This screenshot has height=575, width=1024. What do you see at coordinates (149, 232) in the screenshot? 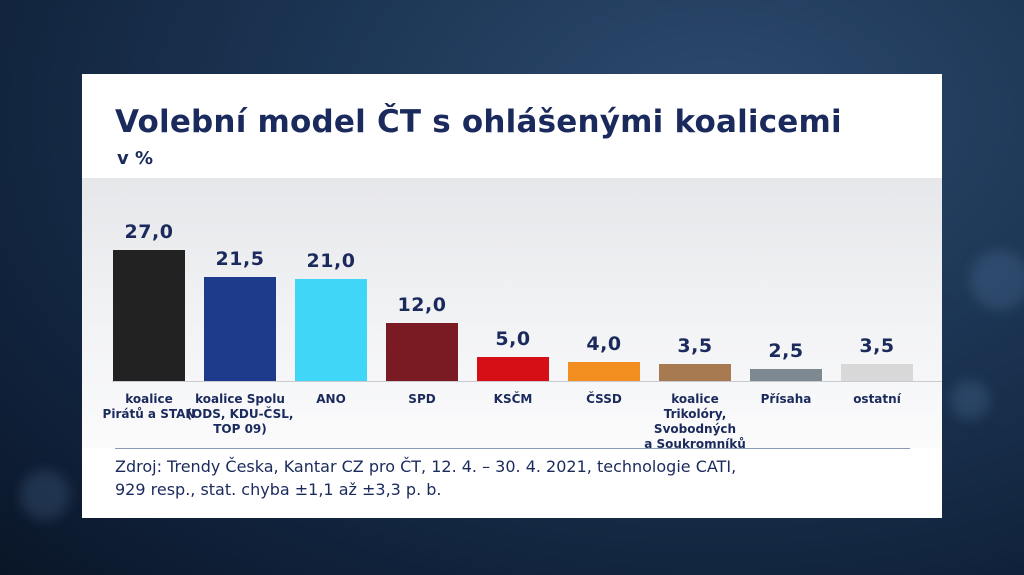
I see `bar-value-label: 27,0` at bounding box center [149, 232].